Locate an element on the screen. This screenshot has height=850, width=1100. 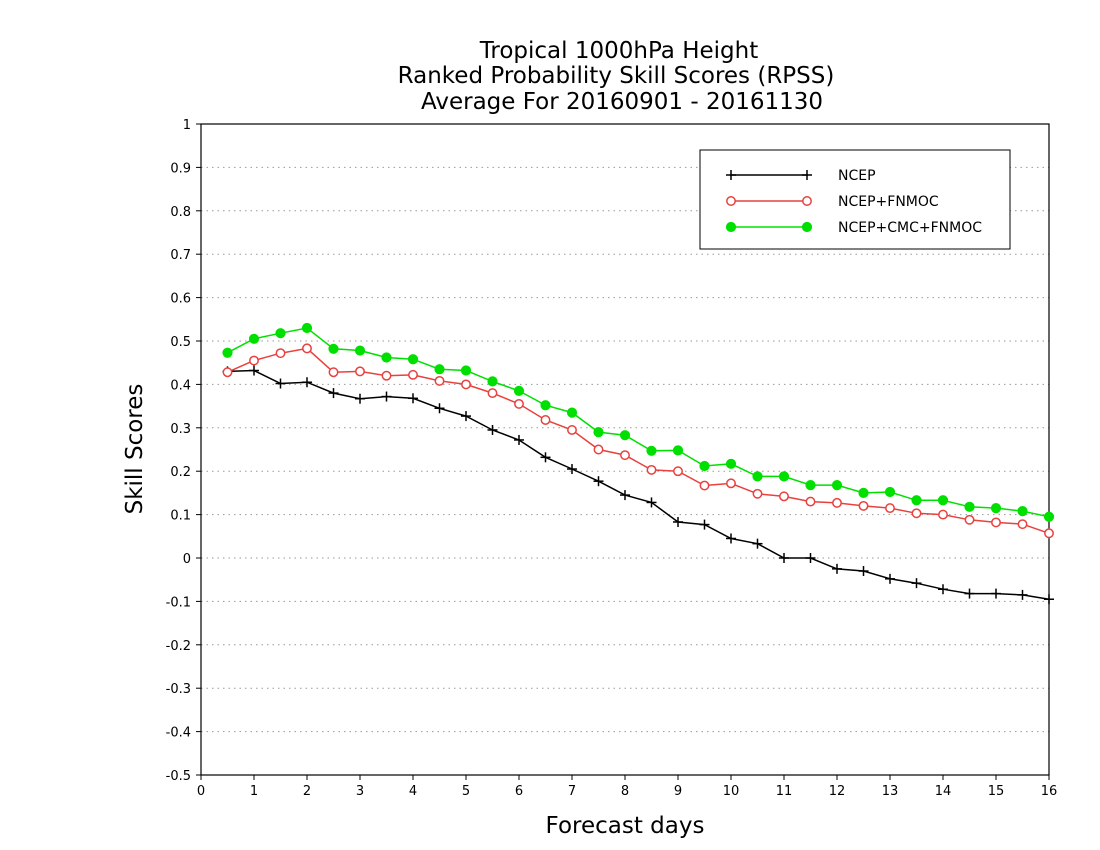
legend-box is located at coordinates (855, 199).